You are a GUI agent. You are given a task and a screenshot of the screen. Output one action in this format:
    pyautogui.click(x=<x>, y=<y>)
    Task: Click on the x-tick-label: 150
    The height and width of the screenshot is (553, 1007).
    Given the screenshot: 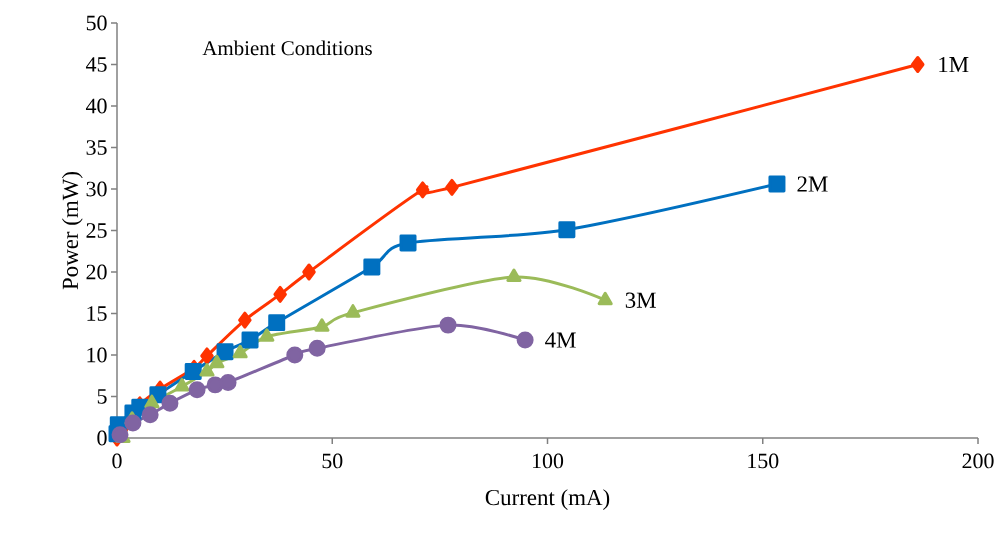 What is the action you would take?
    pyautogui.click(x=763, y=461)
    